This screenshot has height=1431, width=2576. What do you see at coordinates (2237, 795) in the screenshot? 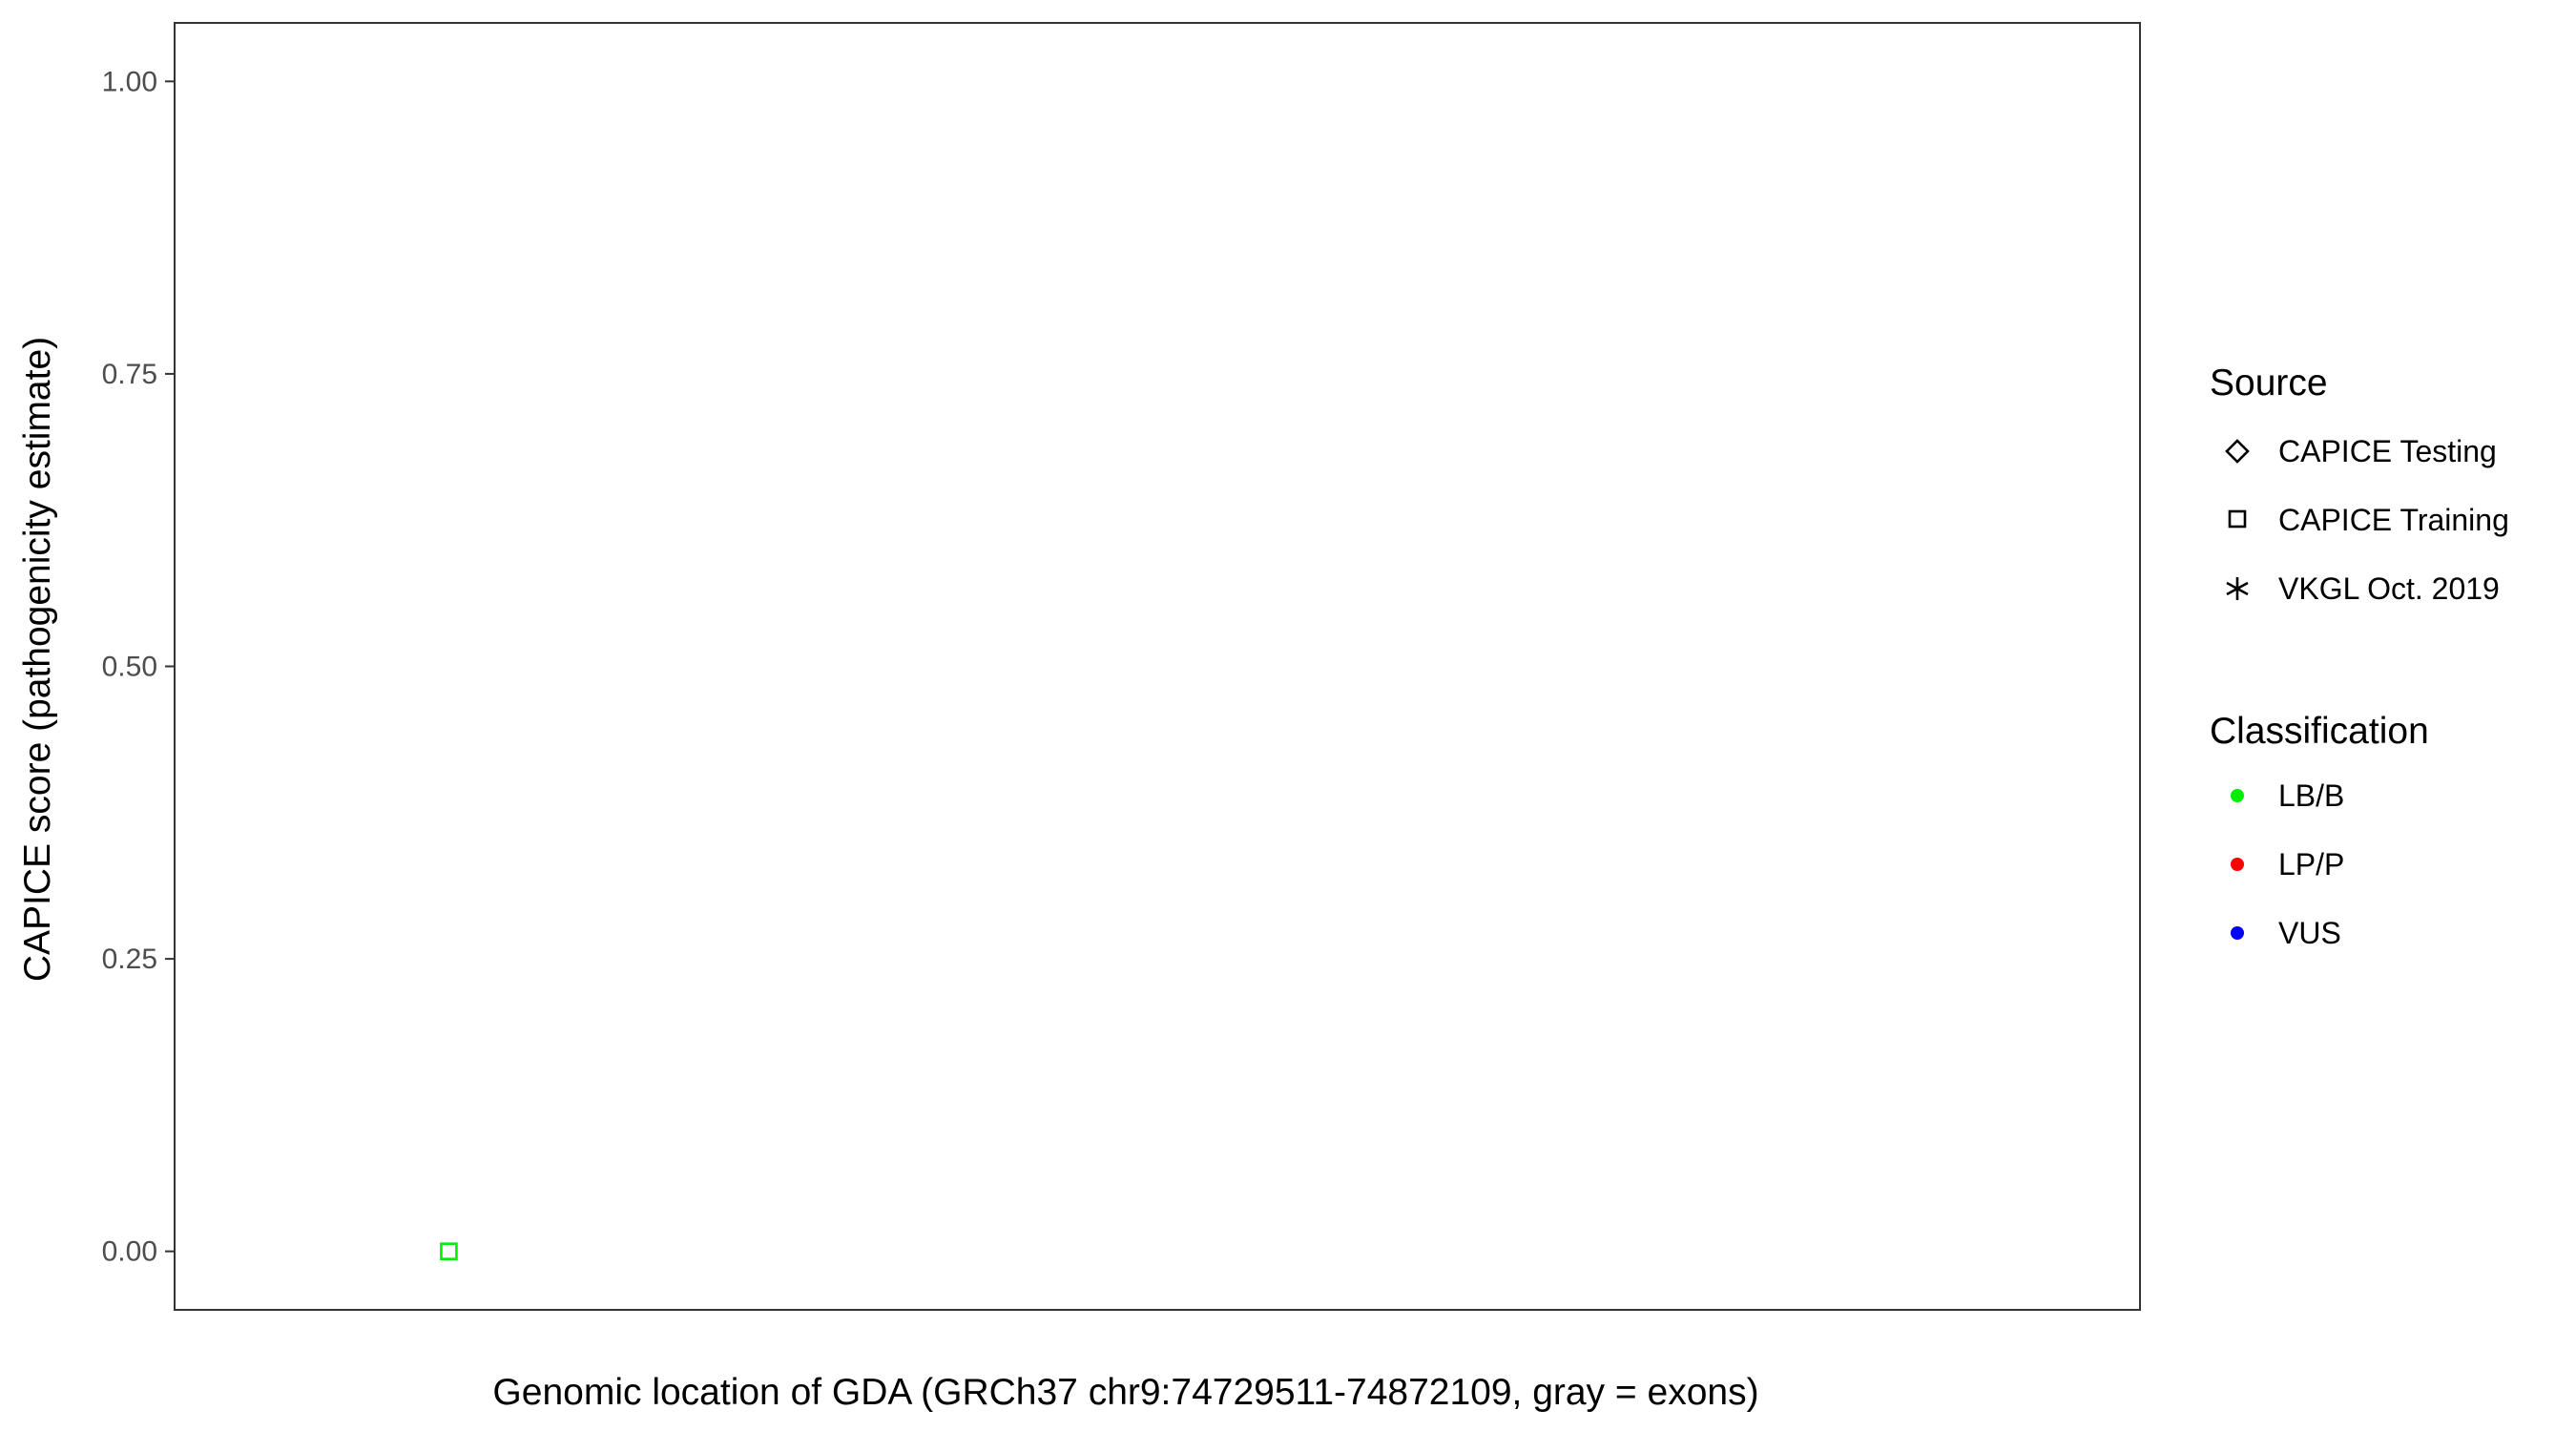
I see `legend-lbb-dot-icon` at bounding box center [2237, 795].